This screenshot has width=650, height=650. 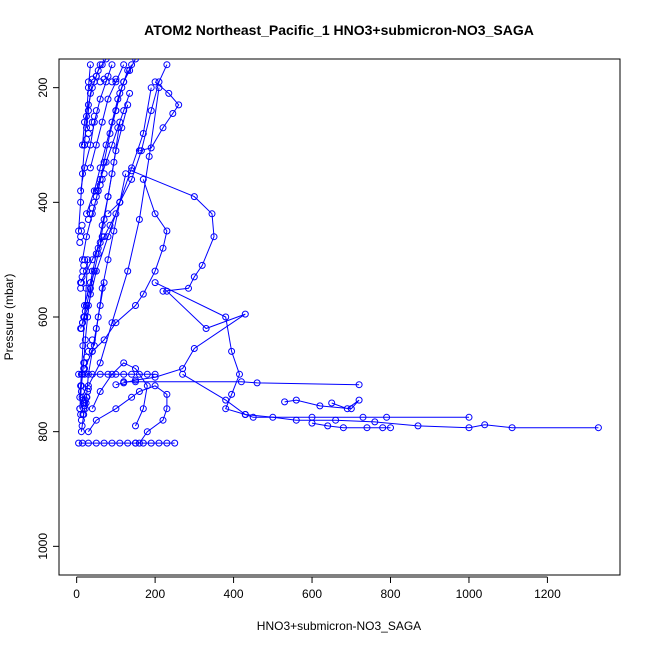 I want to click on x-tick-label: 800, so click(x=390, y=594).